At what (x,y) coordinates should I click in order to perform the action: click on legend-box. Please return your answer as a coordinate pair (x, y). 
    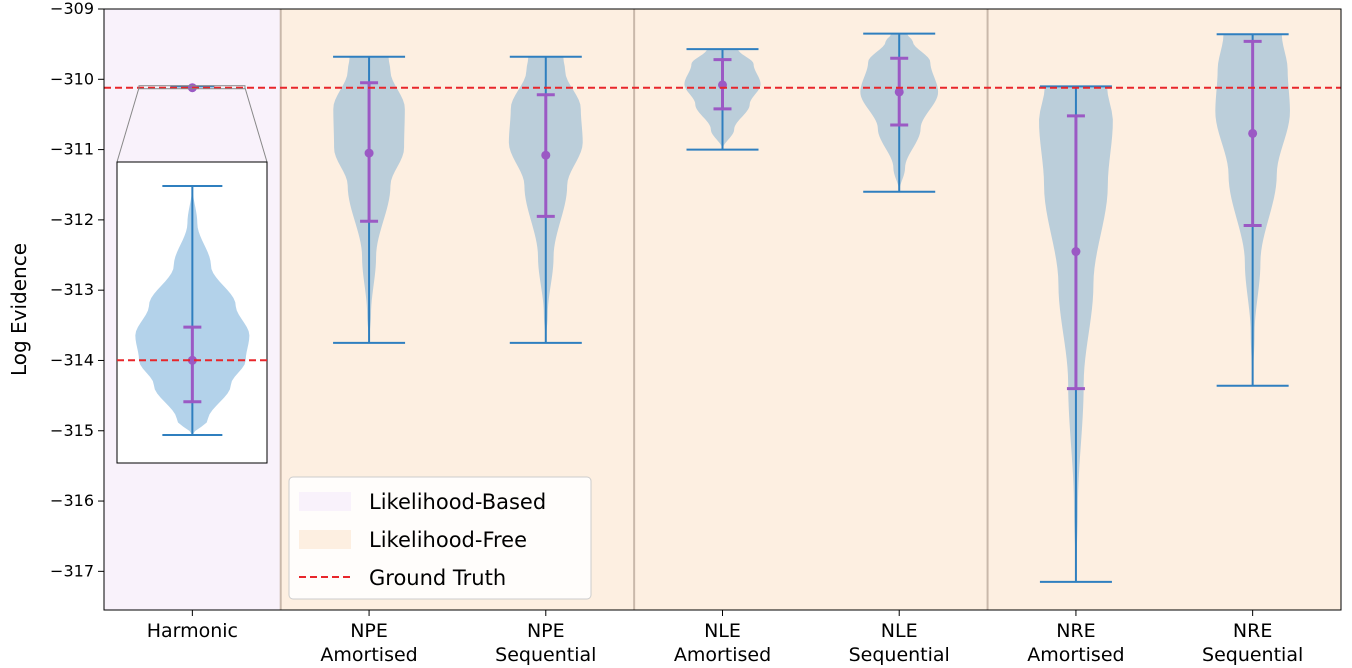
    Looking at the image, I should click on (440, 538).